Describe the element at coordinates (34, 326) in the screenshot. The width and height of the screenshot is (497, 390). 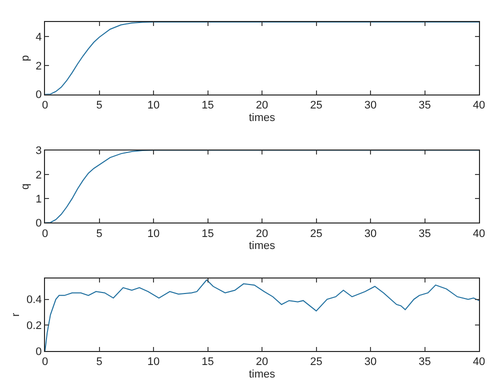
I see `y-tick-label: 0.2` at that location.